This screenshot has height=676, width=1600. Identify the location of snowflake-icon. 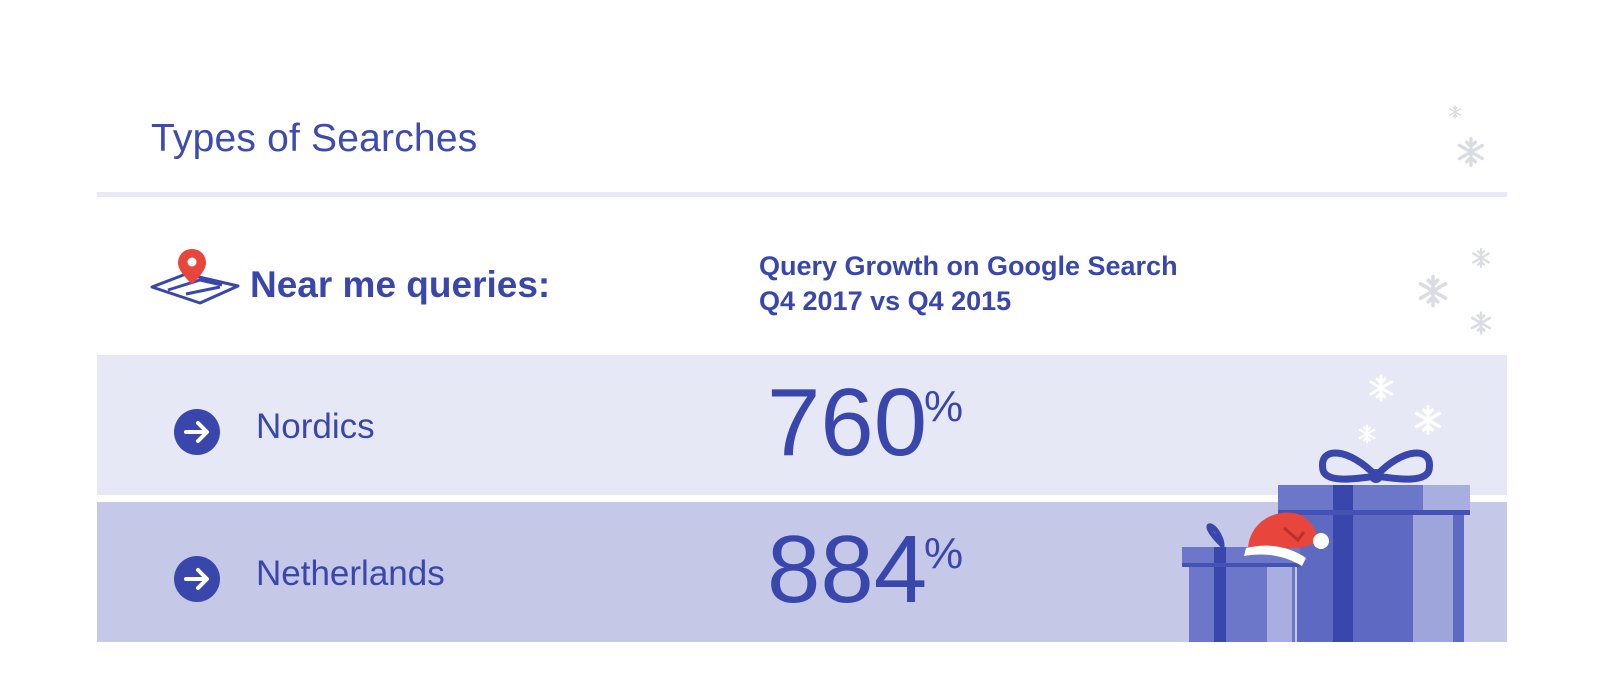
(1455, 220).